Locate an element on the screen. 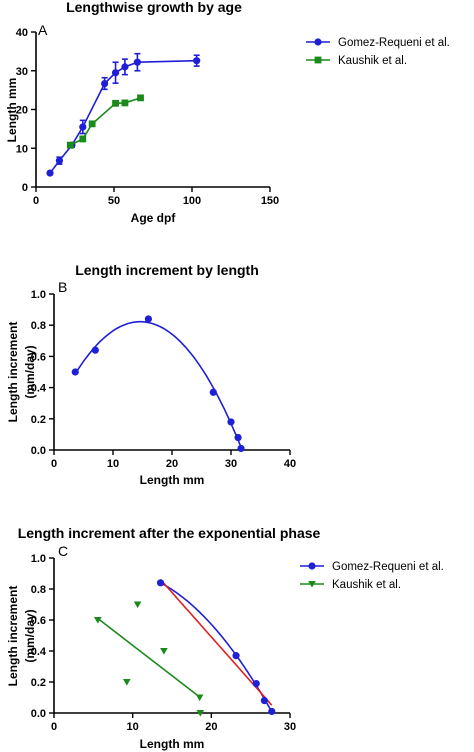  y-tick-label: 30 is located at coordinates (22, 72).